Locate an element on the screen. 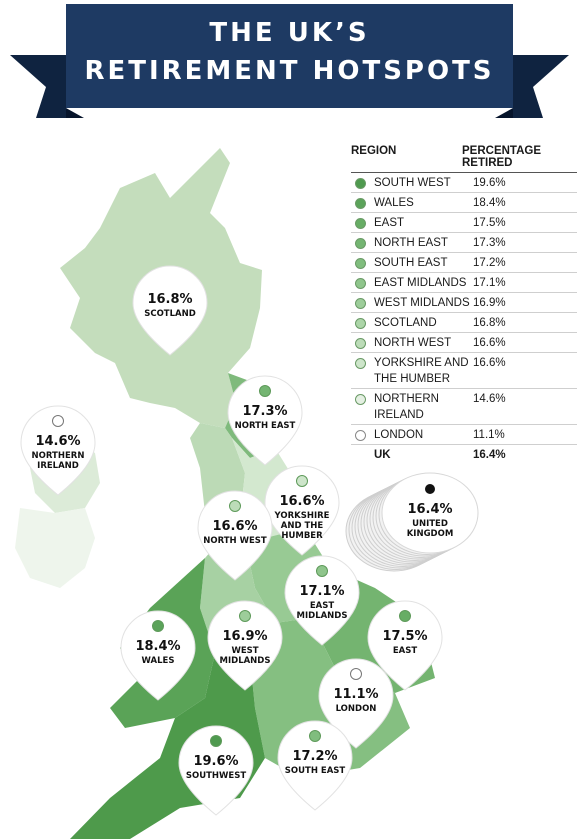 The height and width of the screenshot is (839, 579). badge-label: UNITED is located at coordinates (430, 524).